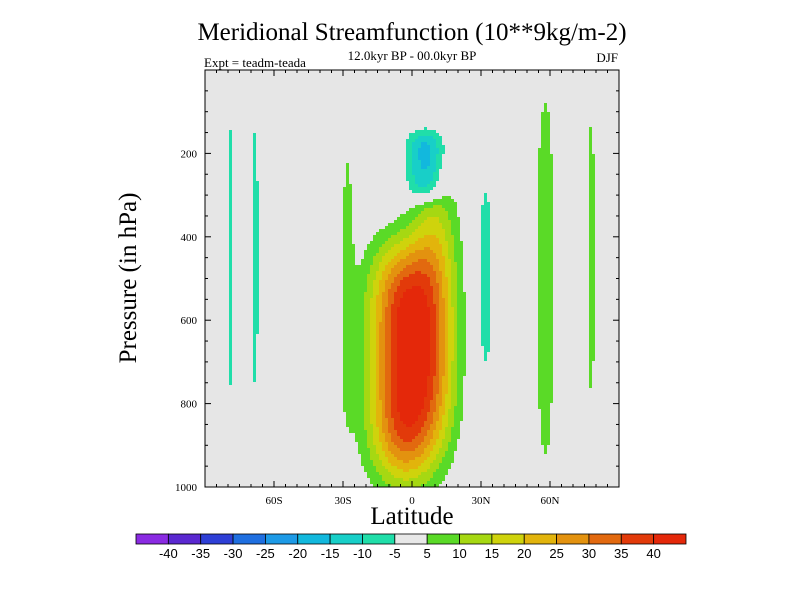 The height and width of the screenshot is (600, 800). I want to click on colorbar: -40 -35 -30 -25 -20 -15 -10 -5 5 10 15 20 25 30 35 40, so click(411, 547).